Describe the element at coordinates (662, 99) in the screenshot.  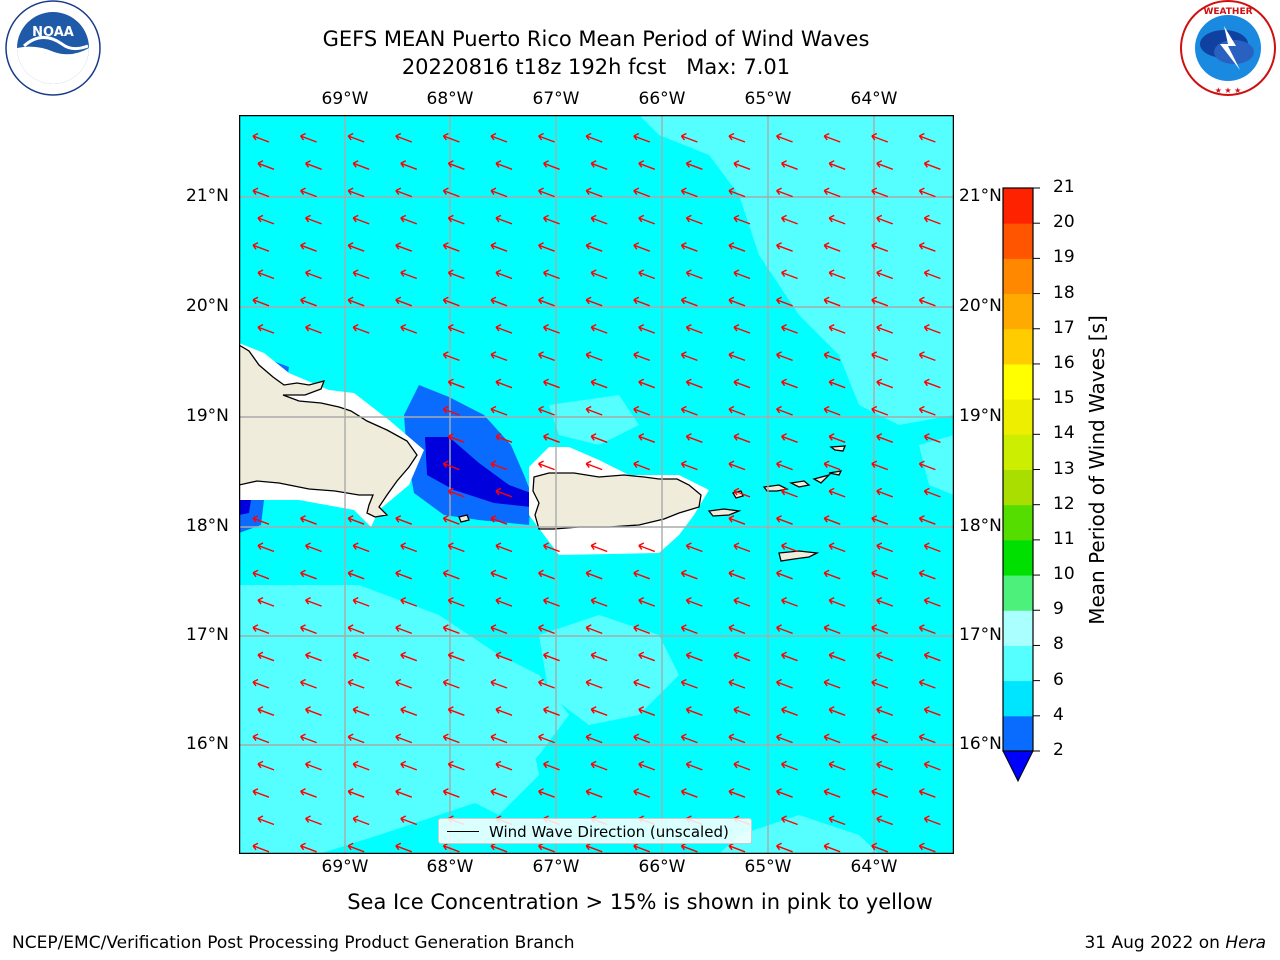
I see `lon-label-top: 66°W` at that location.